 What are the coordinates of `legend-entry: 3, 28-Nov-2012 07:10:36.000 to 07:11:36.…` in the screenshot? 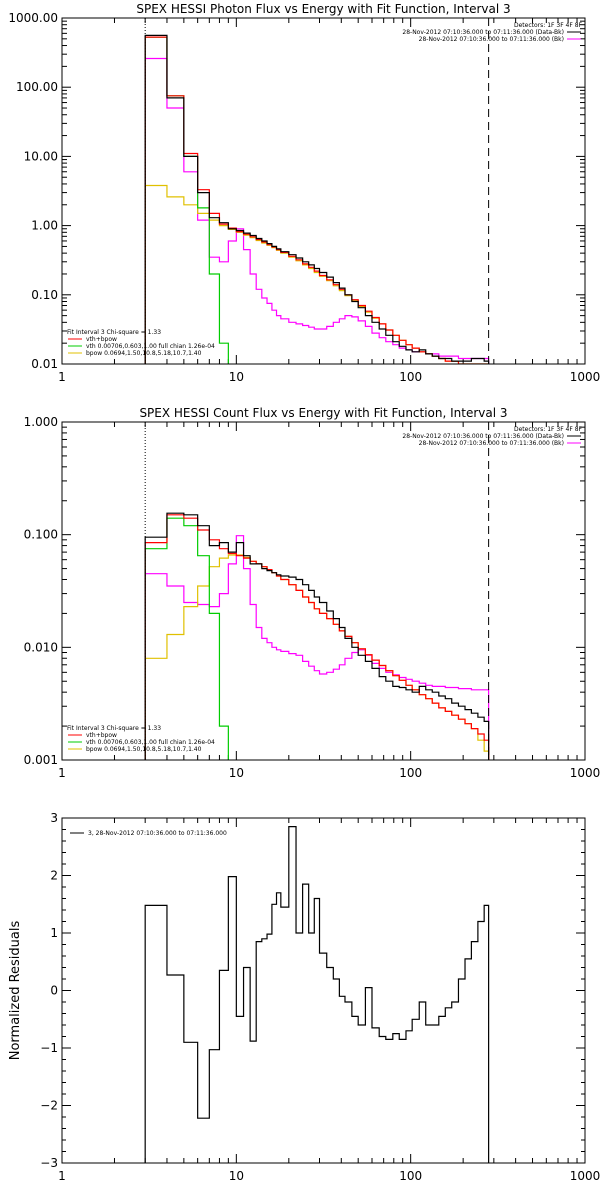 It's located at (157, 833).